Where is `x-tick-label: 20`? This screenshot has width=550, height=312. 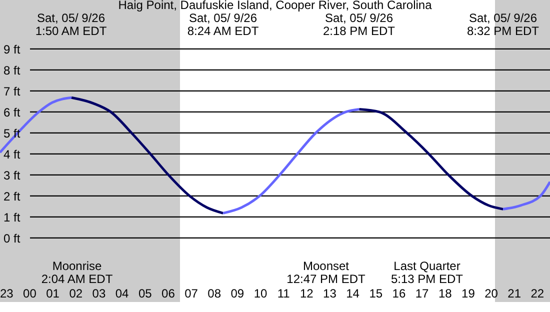
x-tick-label: 20 is located at coordinates (491, 293).